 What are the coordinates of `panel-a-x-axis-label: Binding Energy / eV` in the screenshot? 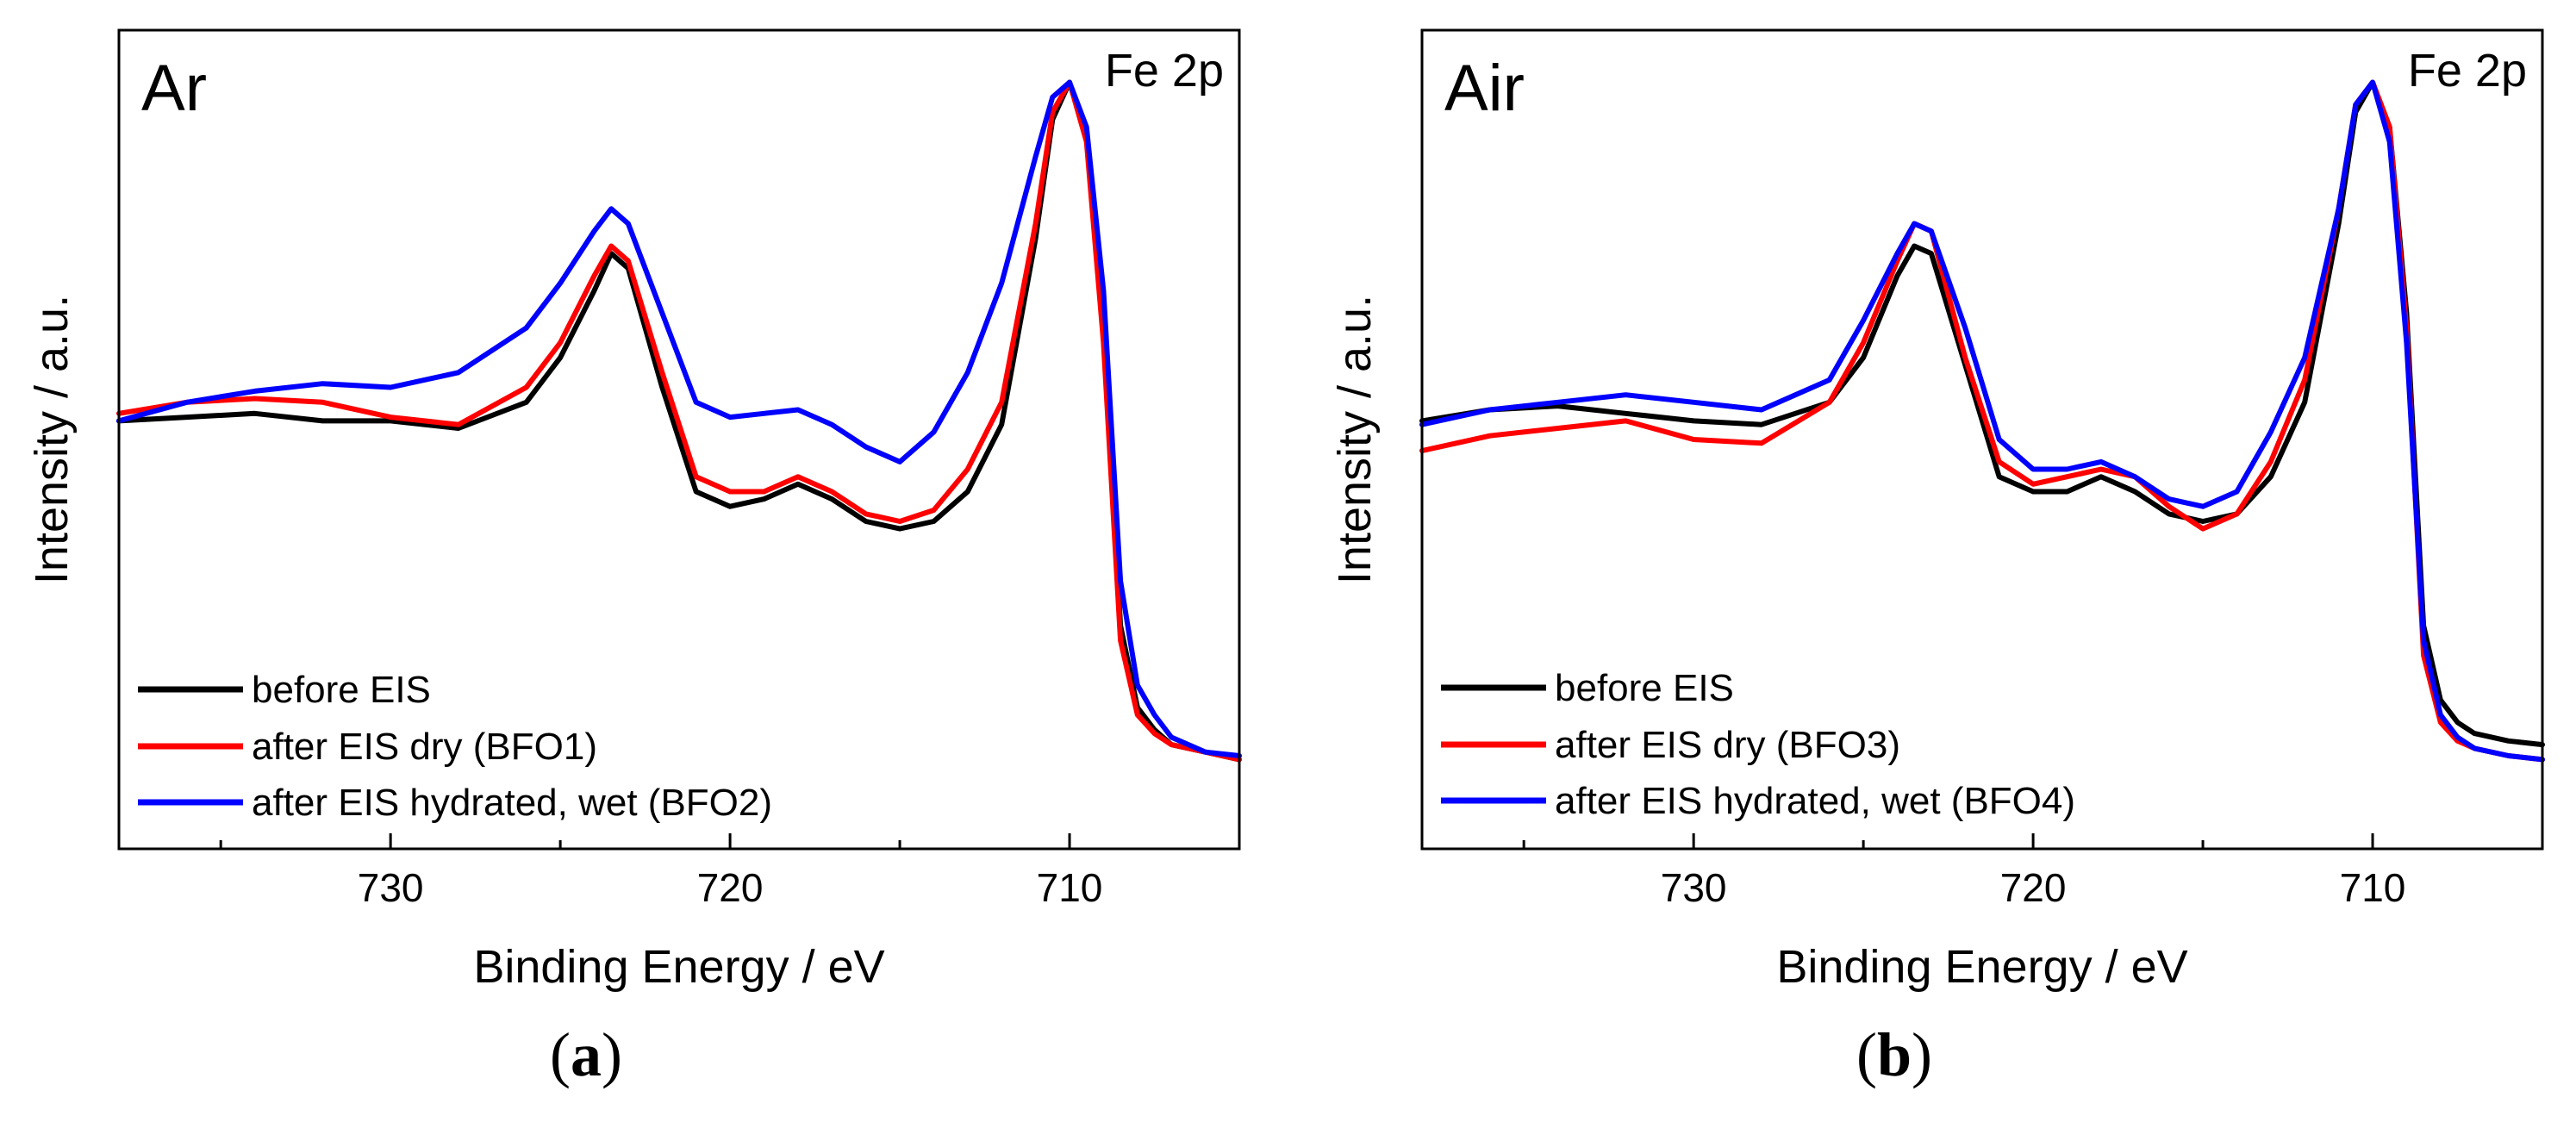 It's located at (678, 967).